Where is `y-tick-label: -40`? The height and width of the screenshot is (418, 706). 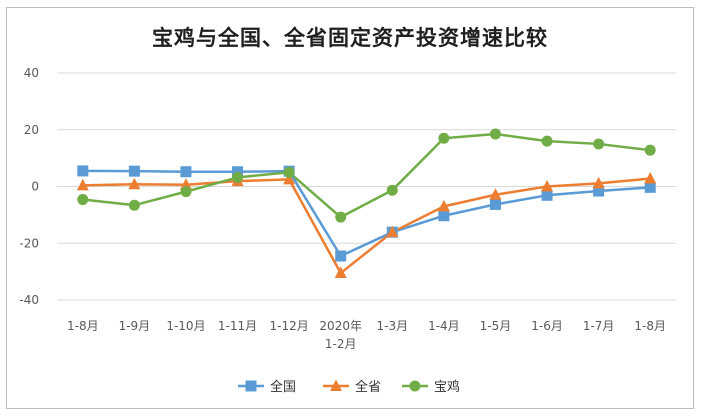
y-tick-label: -40 is located at coordinates (29, 300).